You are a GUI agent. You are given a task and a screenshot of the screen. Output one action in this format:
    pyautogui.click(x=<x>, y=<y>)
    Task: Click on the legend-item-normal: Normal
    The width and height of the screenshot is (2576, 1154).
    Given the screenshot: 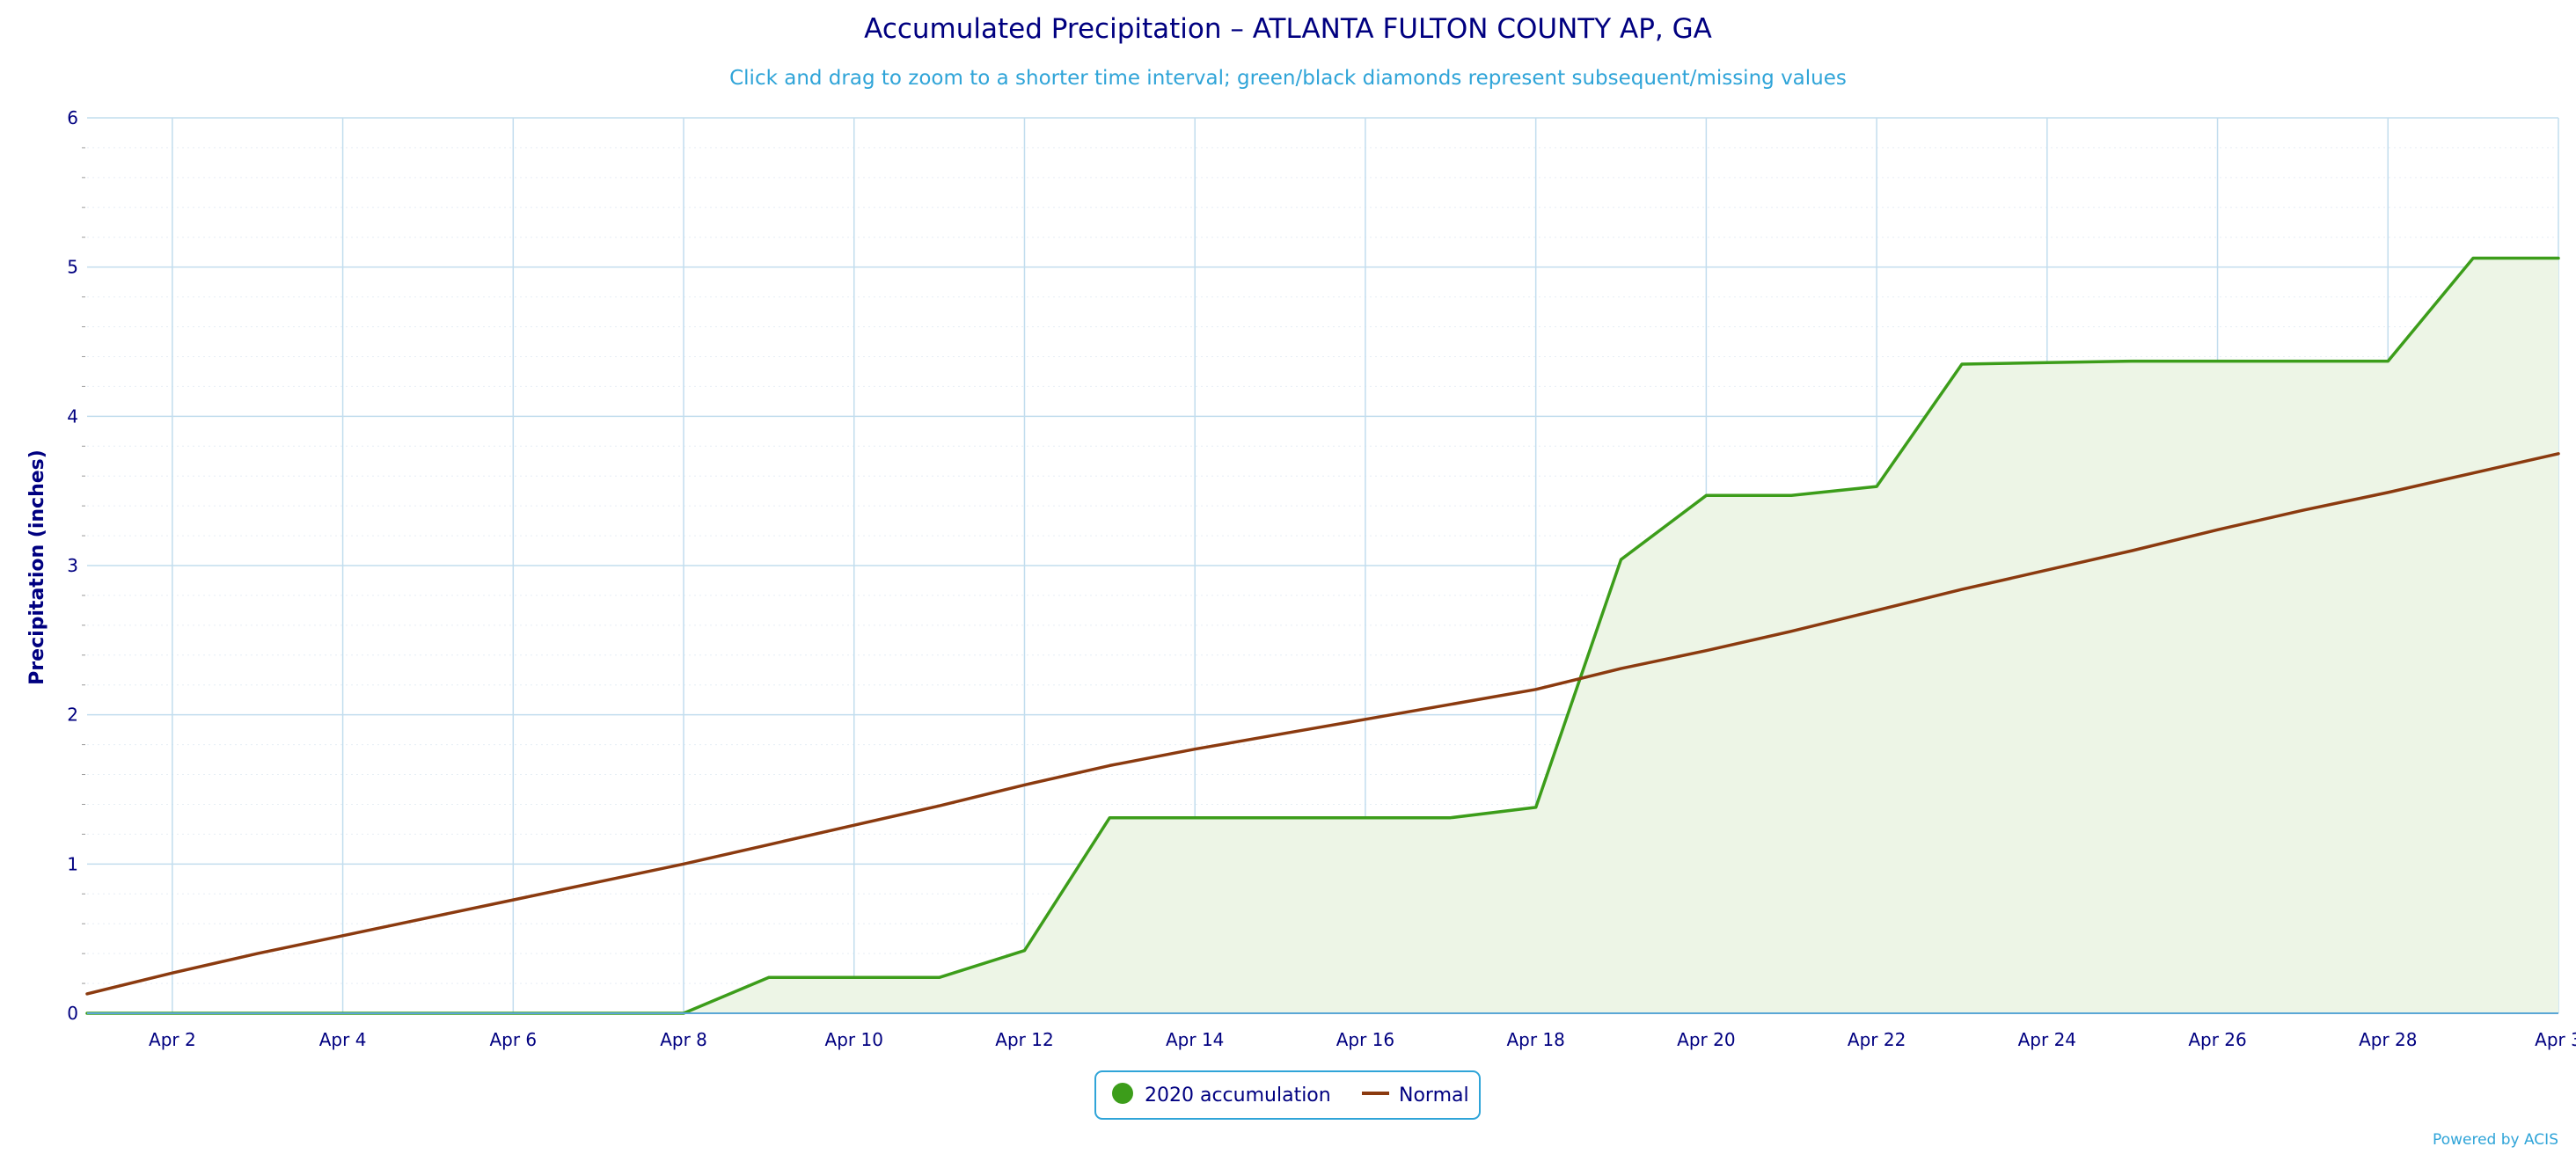 What is the action you would take?
    pyautogui.click(x=1415, y=1096)
    